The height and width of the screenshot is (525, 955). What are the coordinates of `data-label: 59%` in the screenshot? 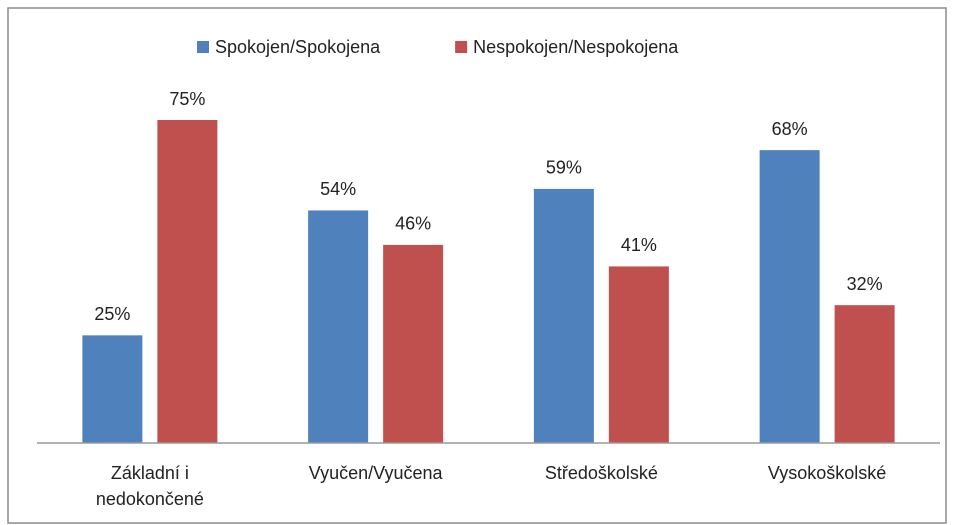 It's located at (564, 168).